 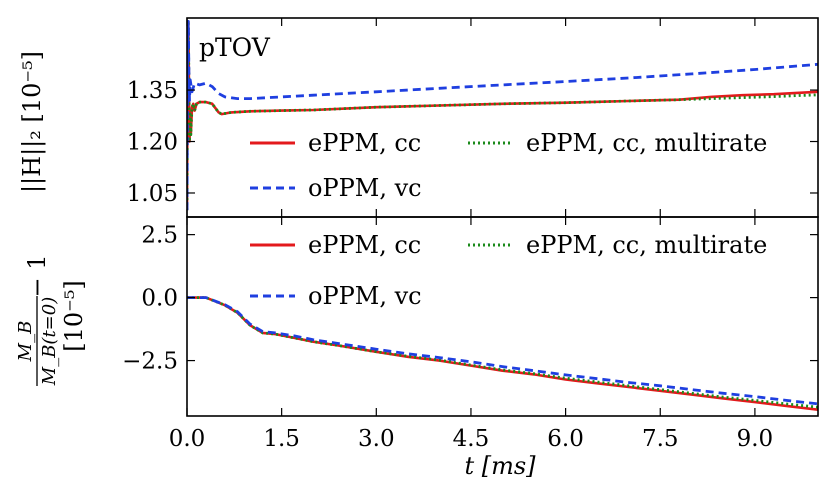 I want to click on top-y-tick-label: 1.35, so click(x=152, y=91).